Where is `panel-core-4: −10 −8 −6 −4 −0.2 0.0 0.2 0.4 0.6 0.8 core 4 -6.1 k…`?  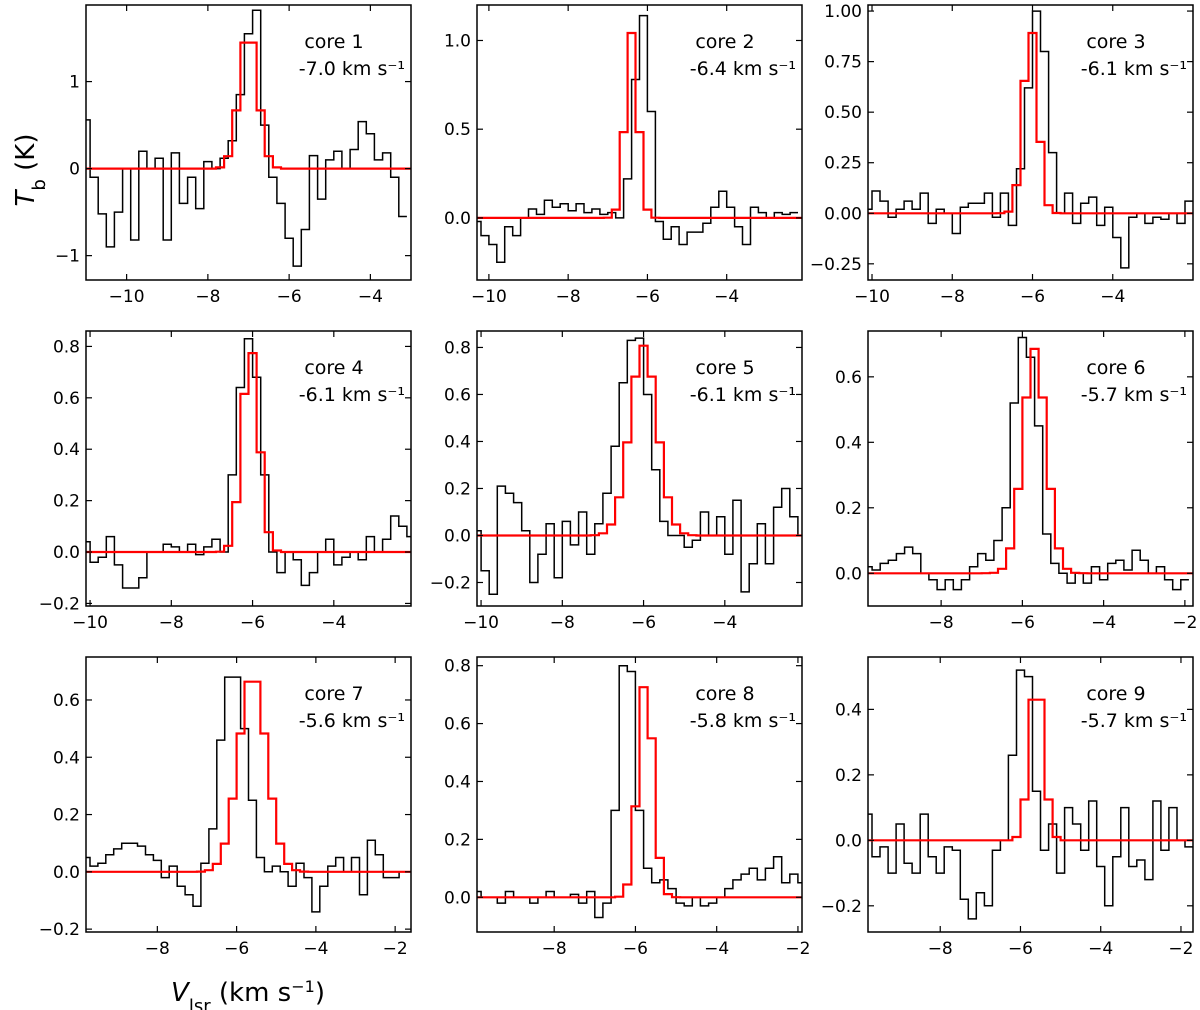 panel-core-4: −10 −8 −6 −4 −0.2 0.0 0.2 0.4 0.6 0.8 core 4 -6.1 k… is located at coordinates (225, 481).